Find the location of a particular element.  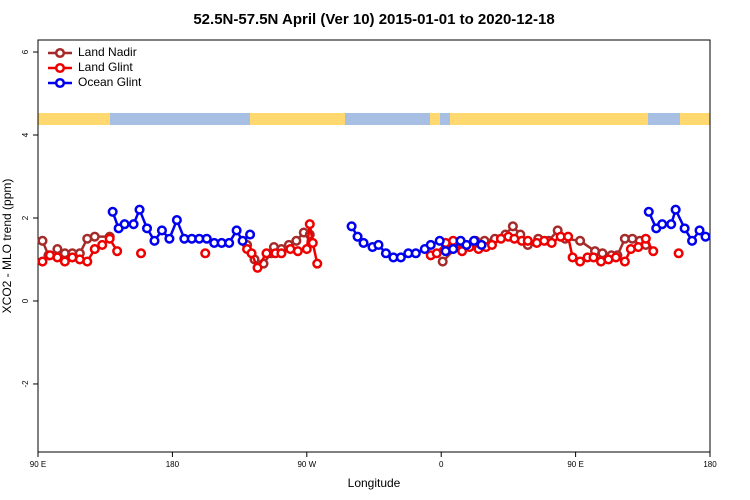

y-tick-label: -2 is located at coordinates (25, 384).